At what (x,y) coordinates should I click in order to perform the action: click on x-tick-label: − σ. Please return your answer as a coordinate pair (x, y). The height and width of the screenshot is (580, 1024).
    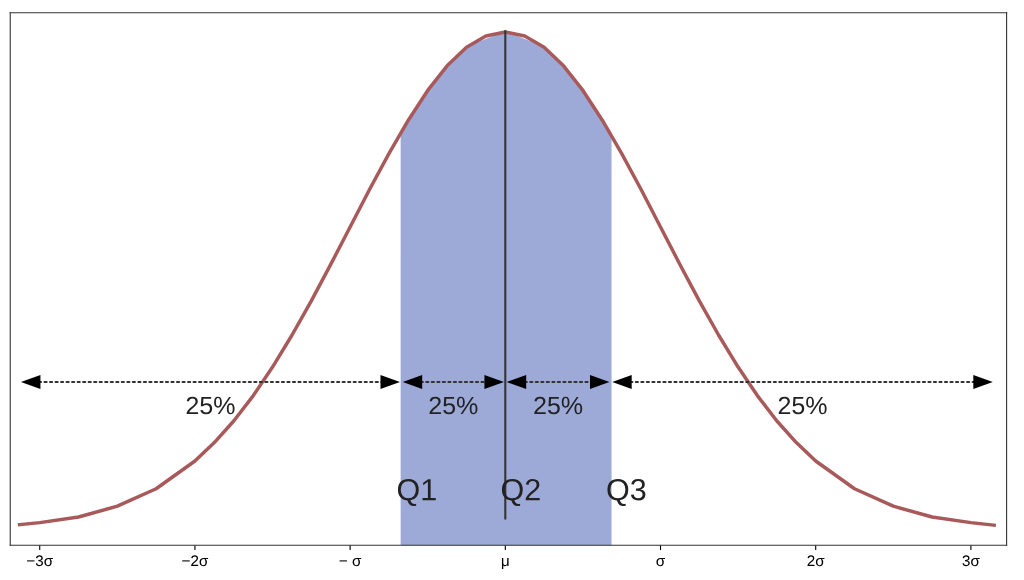
    Looking at the image, I should click on (350, 562).